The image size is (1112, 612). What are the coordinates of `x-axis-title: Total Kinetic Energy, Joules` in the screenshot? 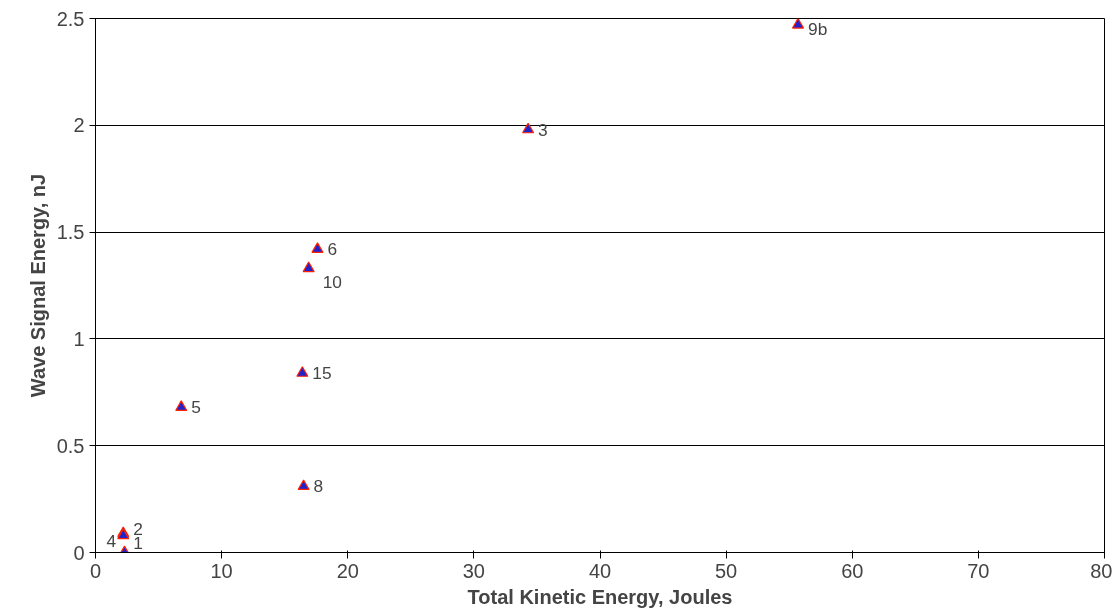 It's located at (600, 596).